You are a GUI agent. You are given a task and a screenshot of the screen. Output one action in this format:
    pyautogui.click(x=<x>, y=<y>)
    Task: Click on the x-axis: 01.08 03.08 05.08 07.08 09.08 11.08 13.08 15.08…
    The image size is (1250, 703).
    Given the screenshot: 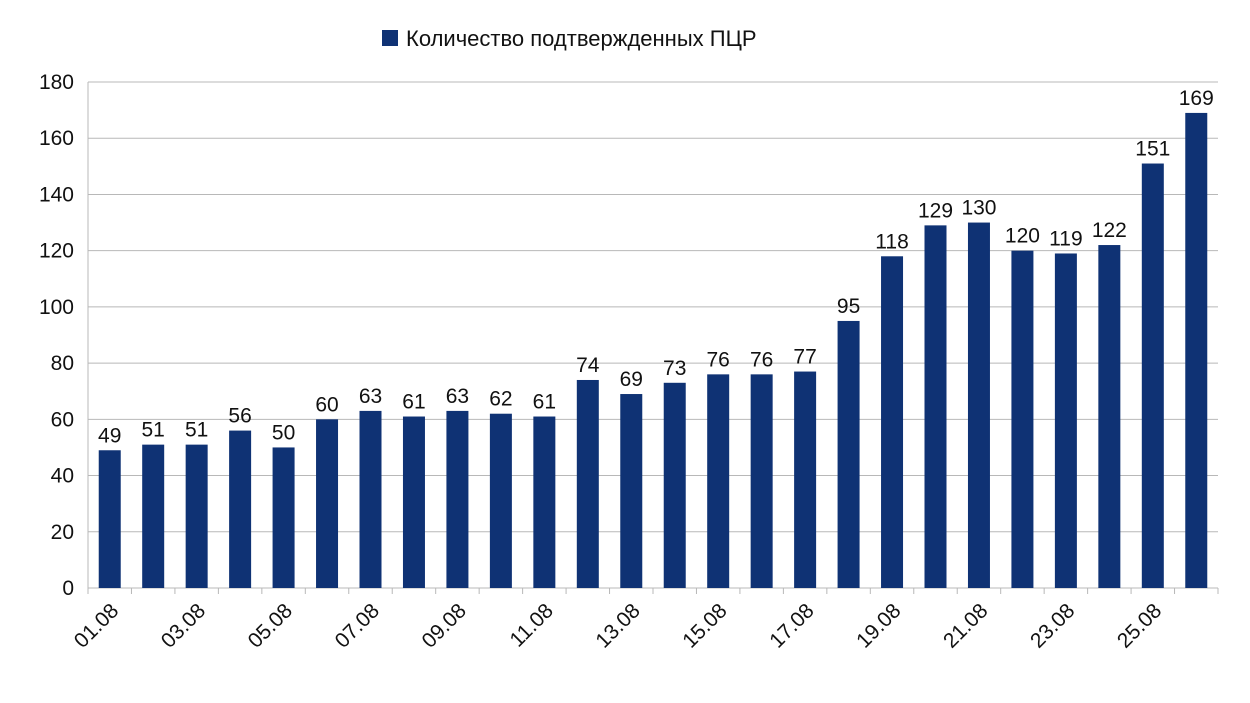 What is the action you would take?
    pyautogui.click(x=644, y=620)
    